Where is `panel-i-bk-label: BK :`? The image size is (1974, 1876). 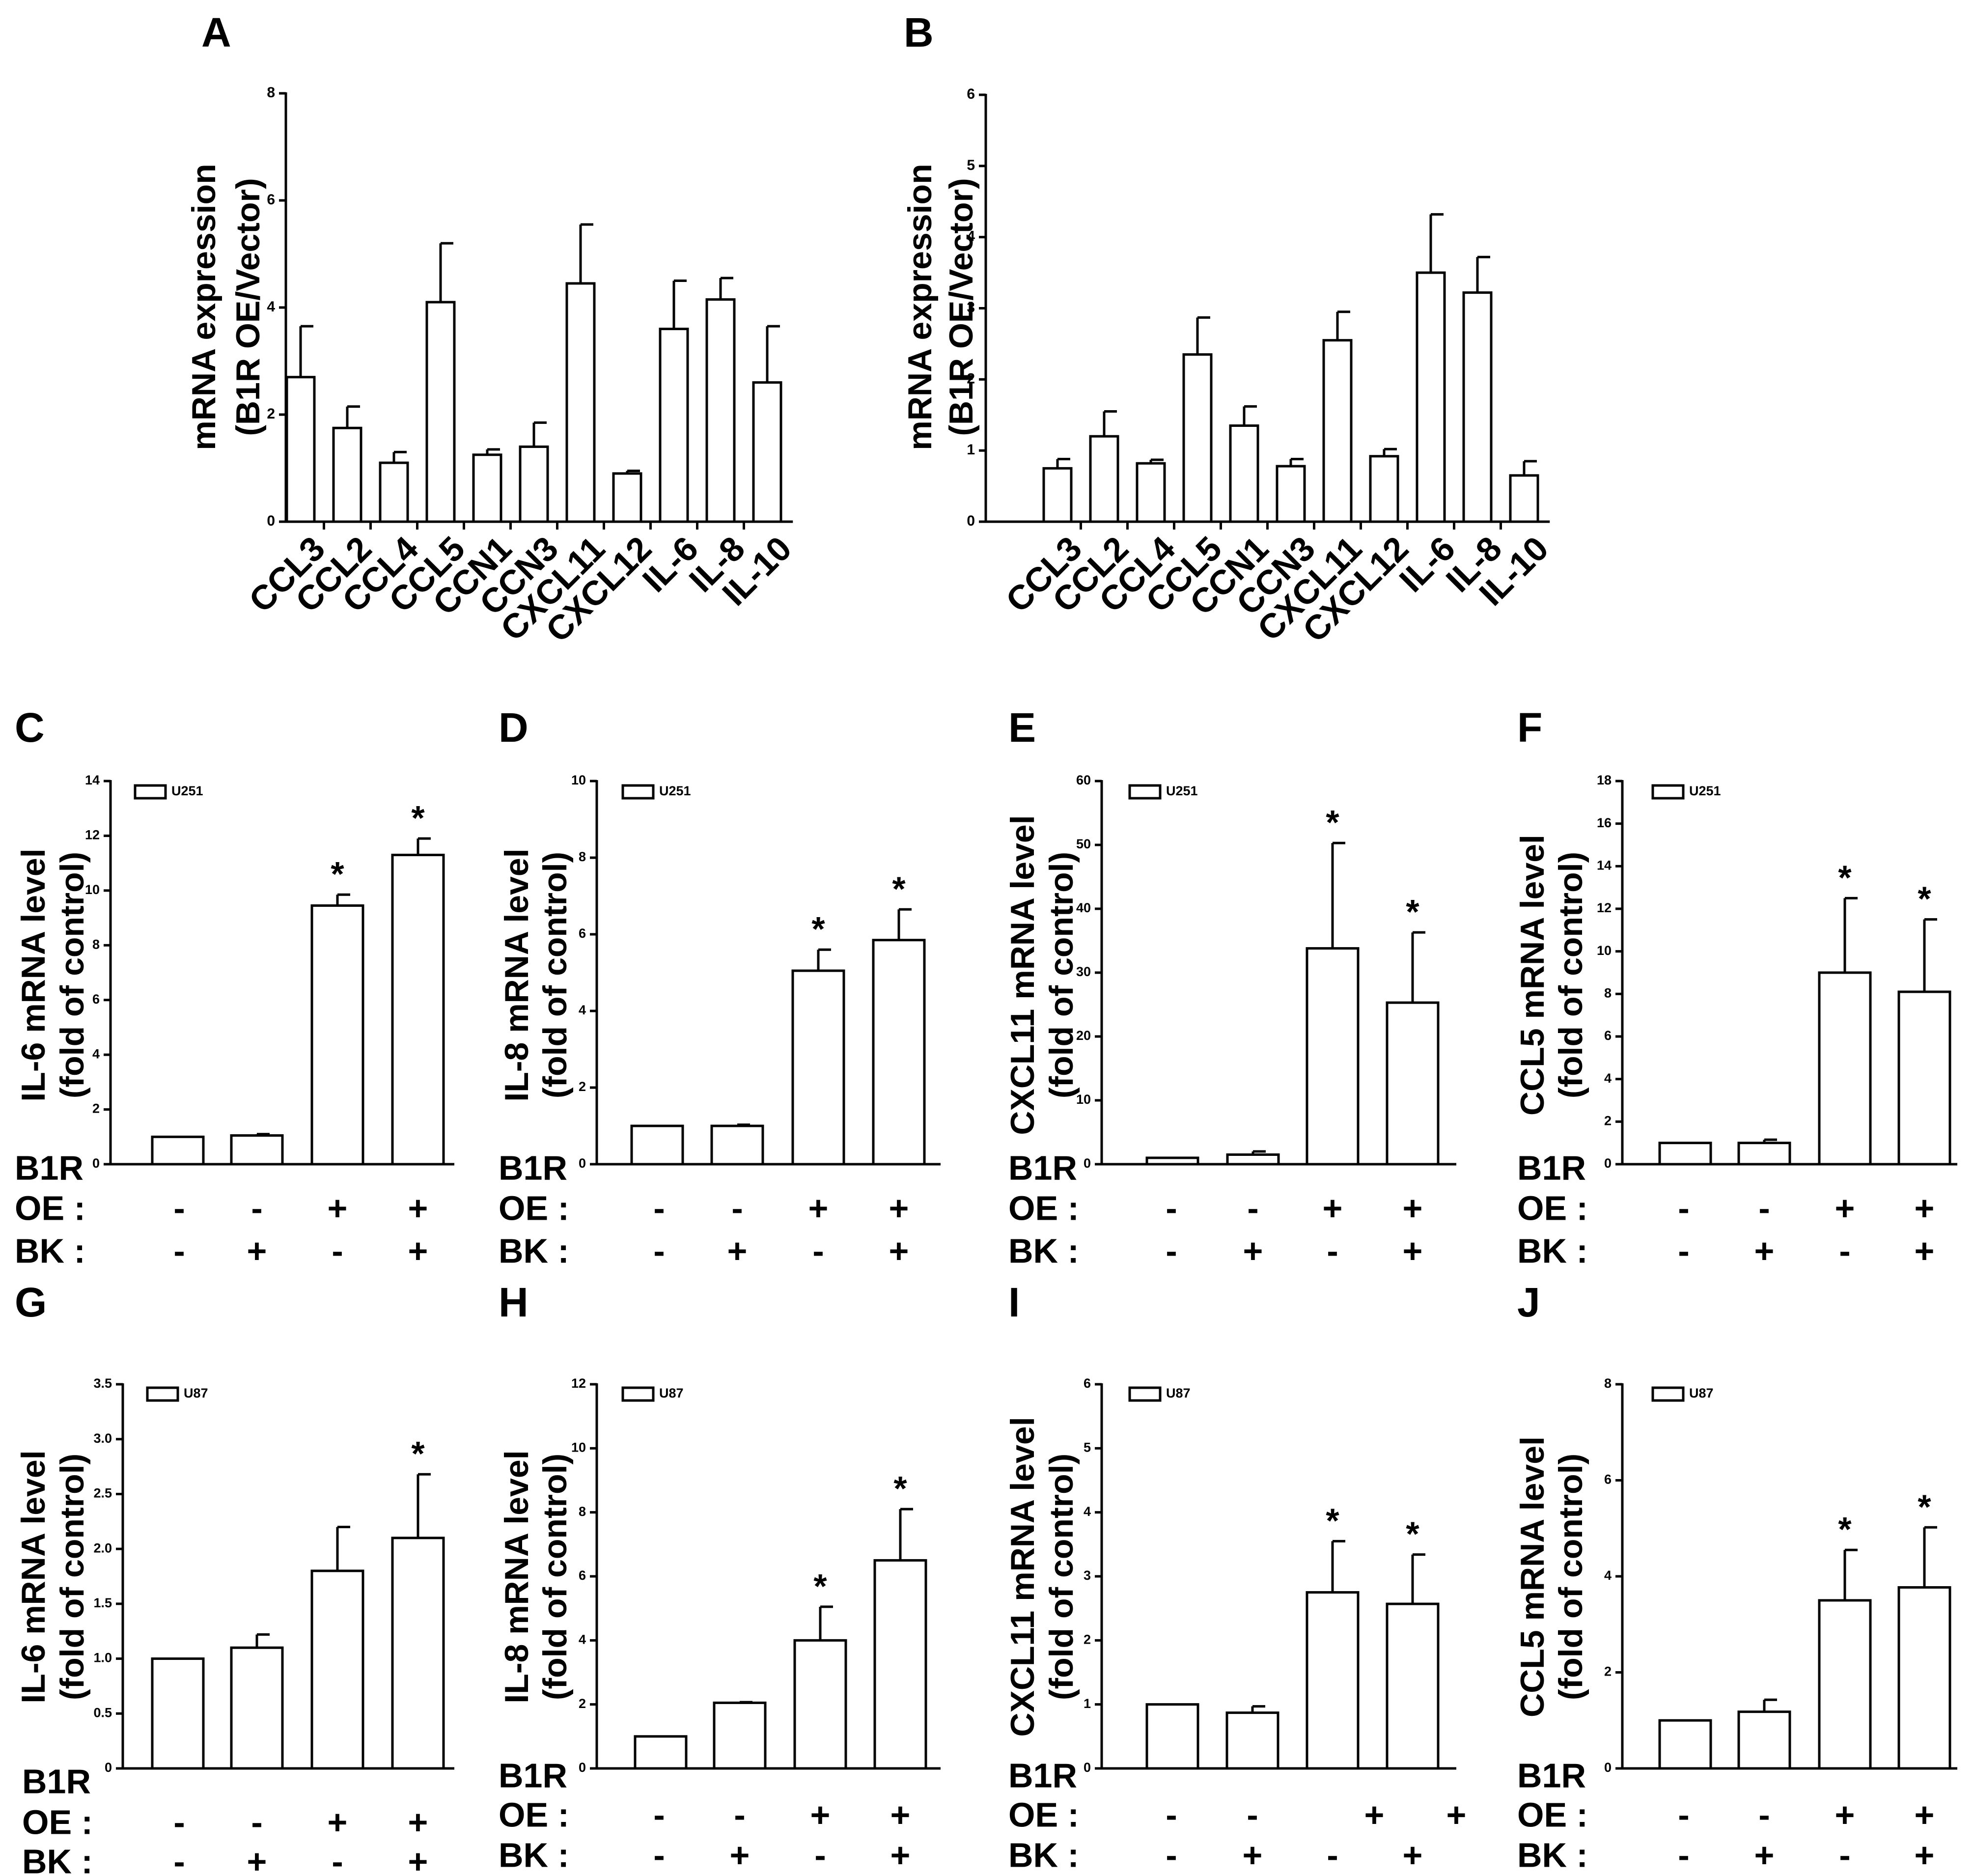
panel-i-bk-label: BK : is located at coordinates (1043, 1855).